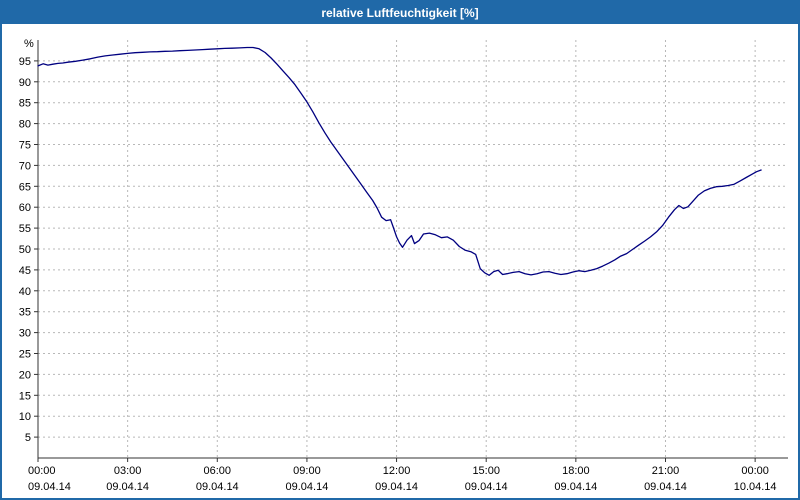 The width and height of the screenshot is (800, 500). What do you see at coordinates (25, 166) in the screenshot?
I see `y-tick-label: 70` at bounding box center [25, 166].